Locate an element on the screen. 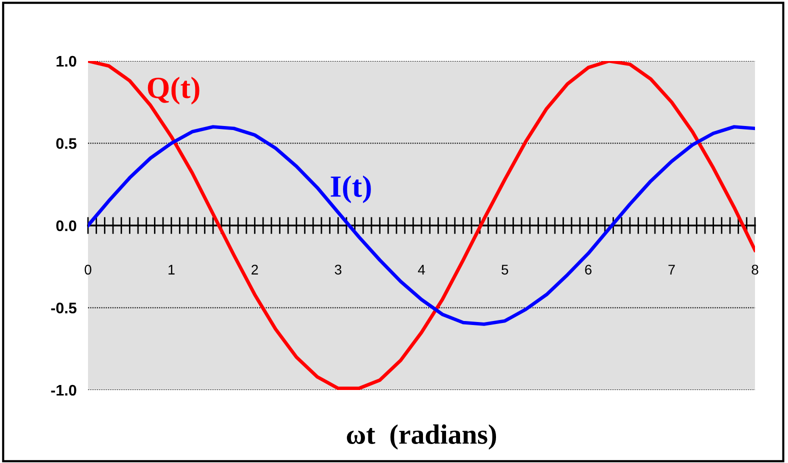  y-tick-label: -0.5 is located at coordinates (63, 308).